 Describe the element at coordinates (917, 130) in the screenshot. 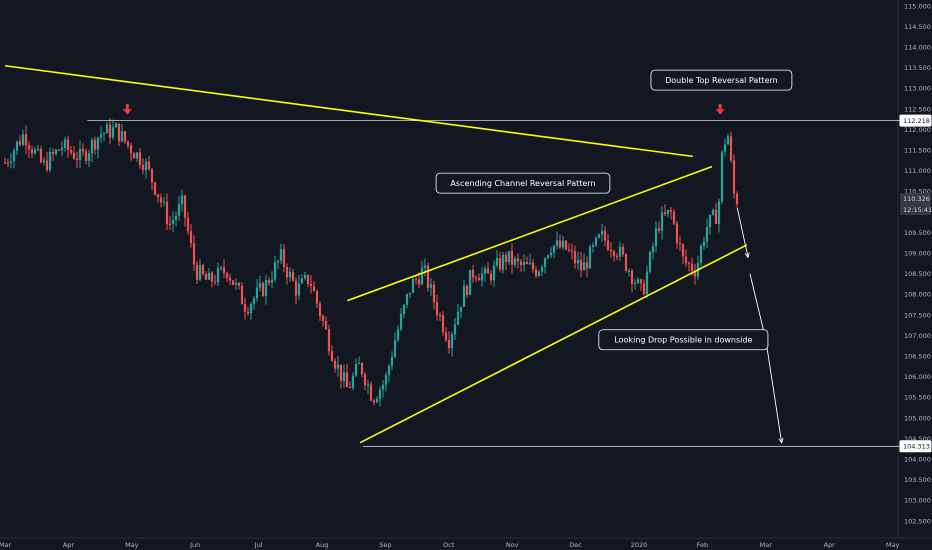

I see `y-tick-label: 112.000` at that location.